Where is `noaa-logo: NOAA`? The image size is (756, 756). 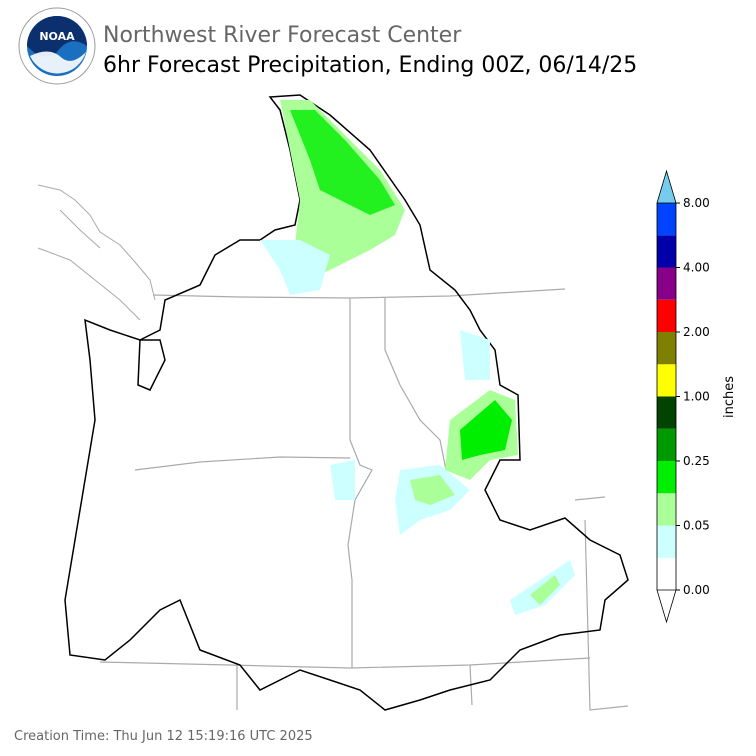
noaa-logo: NOAA is located at coordinates (57, 46).